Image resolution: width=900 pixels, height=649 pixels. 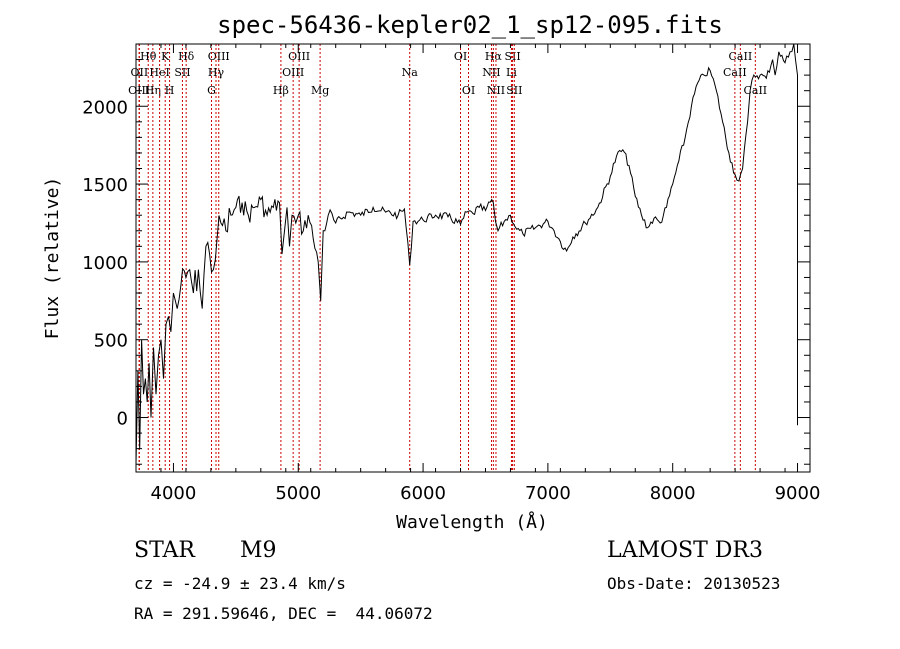 I want to click on line-label: Mg, so click(x=320, y=90).